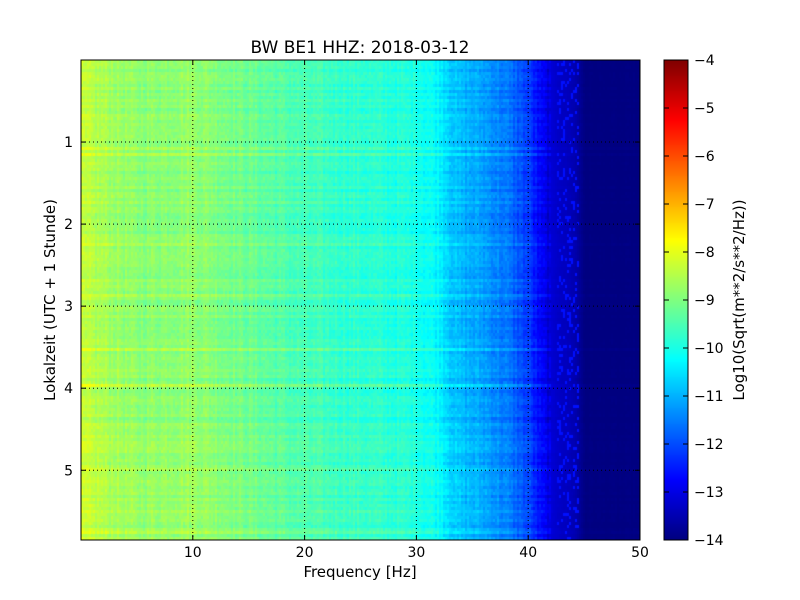 The height and width of the screenshot is (600, 800). Describe the element at coordinates (416, 553) in the screenshot. I see `x-tick-label: 30` at that location.